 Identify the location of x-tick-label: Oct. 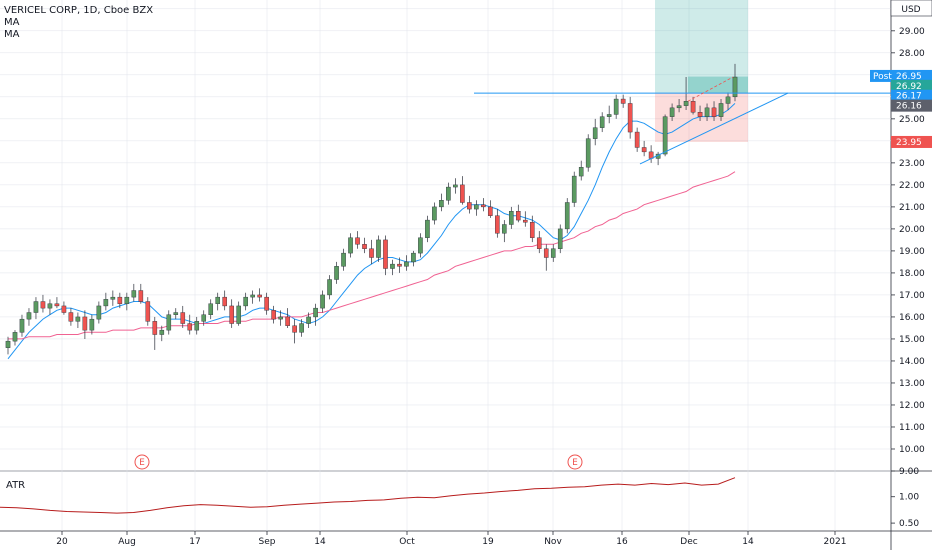
(407, 542).